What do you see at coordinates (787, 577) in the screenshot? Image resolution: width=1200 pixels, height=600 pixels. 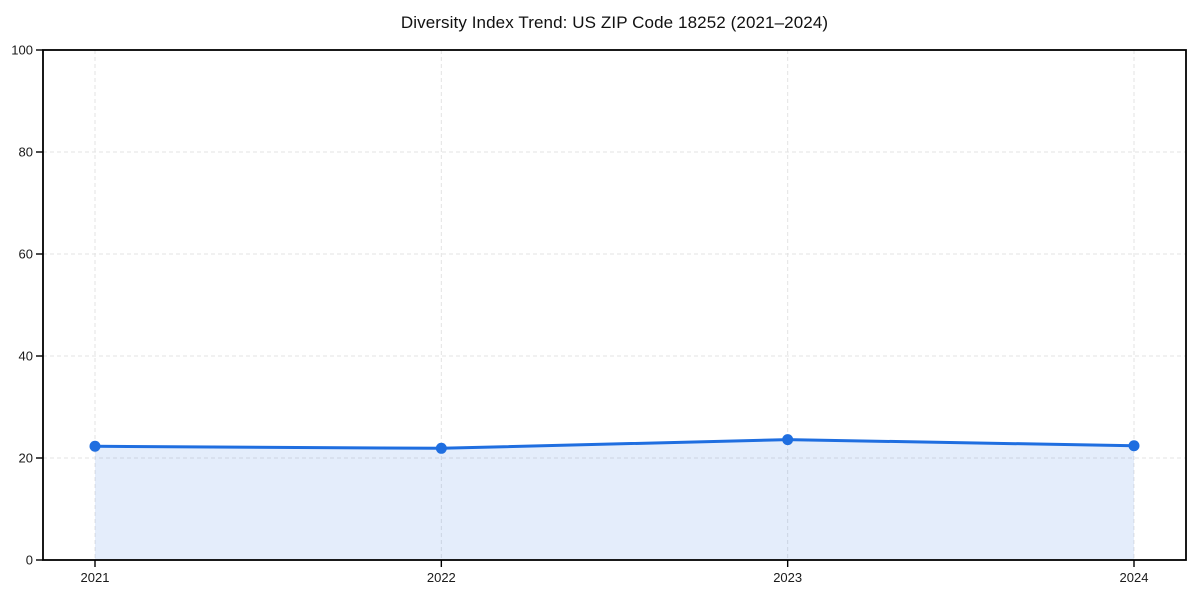 I see `x-tick-label: 2023` at bounding box center [787, 577].